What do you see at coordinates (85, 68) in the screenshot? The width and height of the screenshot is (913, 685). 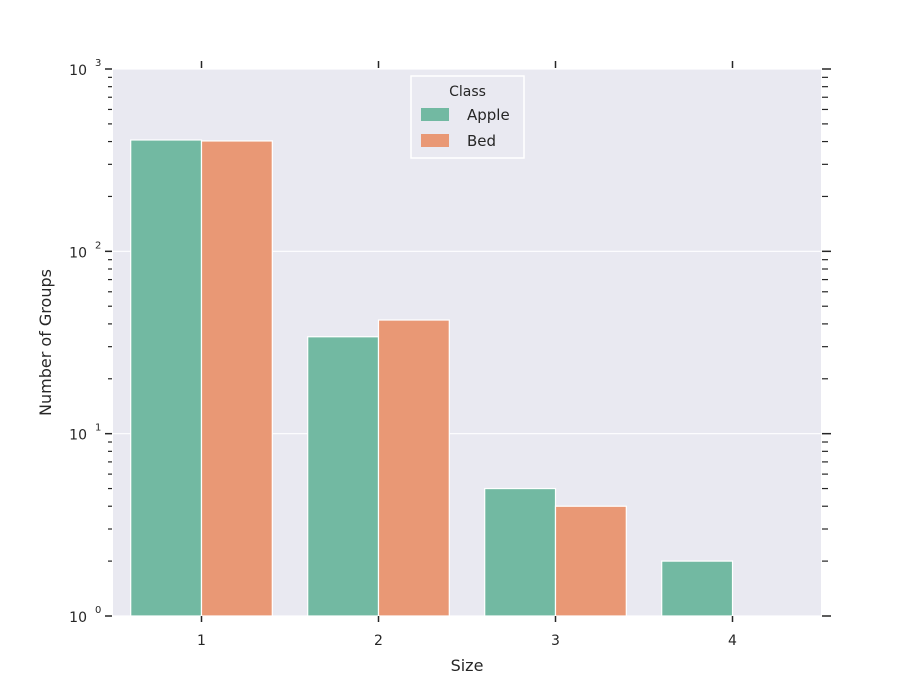 I see `y-tick-label: 10 3` at bounding box center [85, 68].